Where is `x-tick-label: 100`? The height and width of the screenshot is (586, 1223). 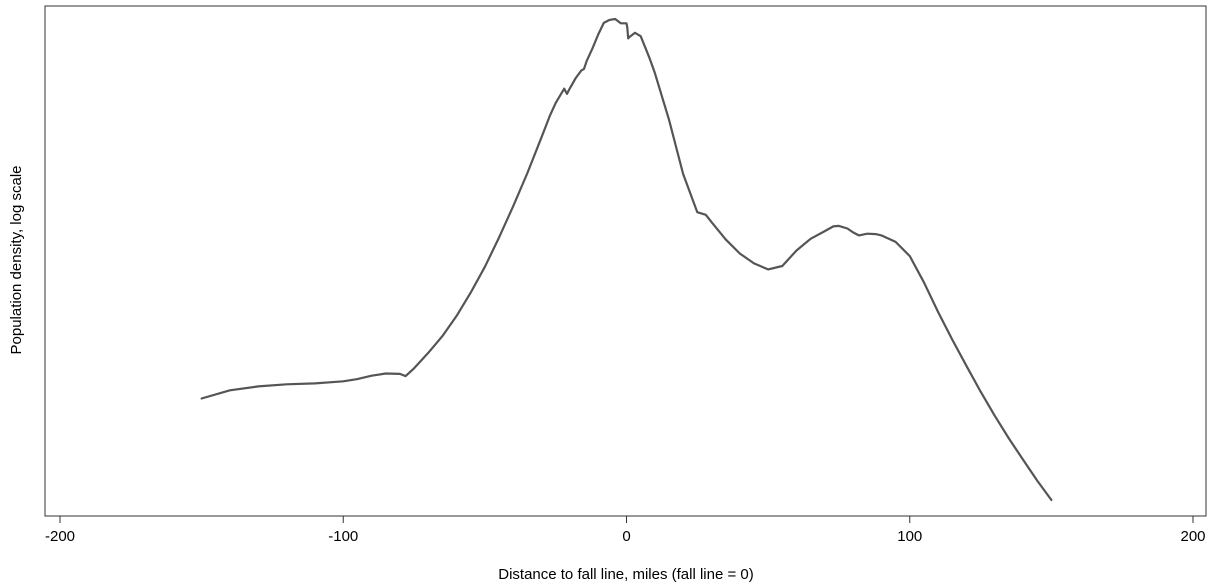 x-tick-label: 100 is located at coordinates (909, 536).